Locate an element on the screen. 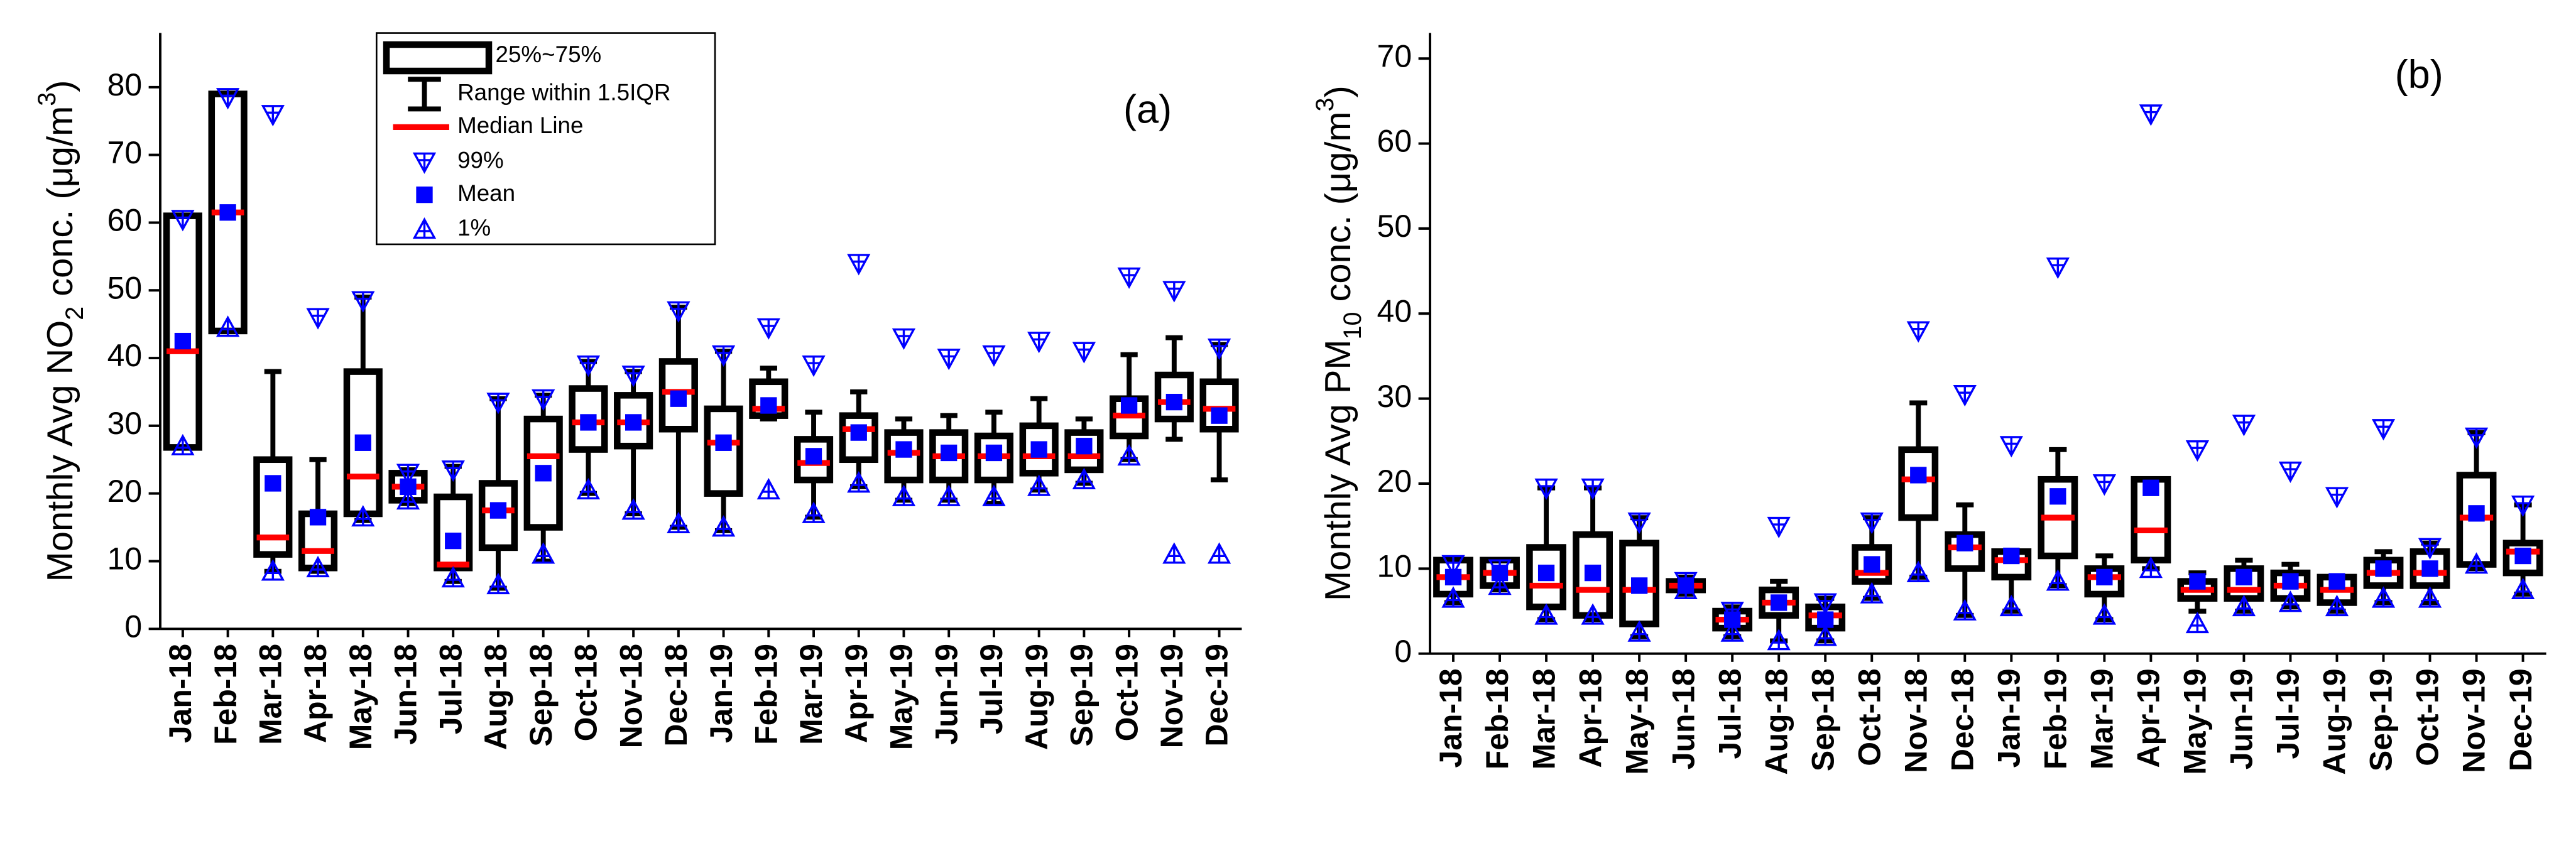 This screenshot has height=841, width=2576. x-tick-label: Sep-18 is located at coordinates (1822, 719).